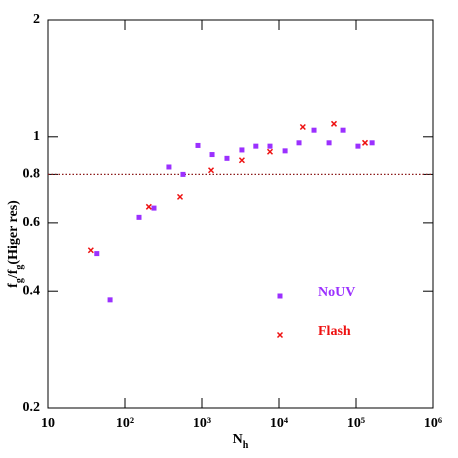  I want to click on x-axis-label: Nh, so click(241, 441).